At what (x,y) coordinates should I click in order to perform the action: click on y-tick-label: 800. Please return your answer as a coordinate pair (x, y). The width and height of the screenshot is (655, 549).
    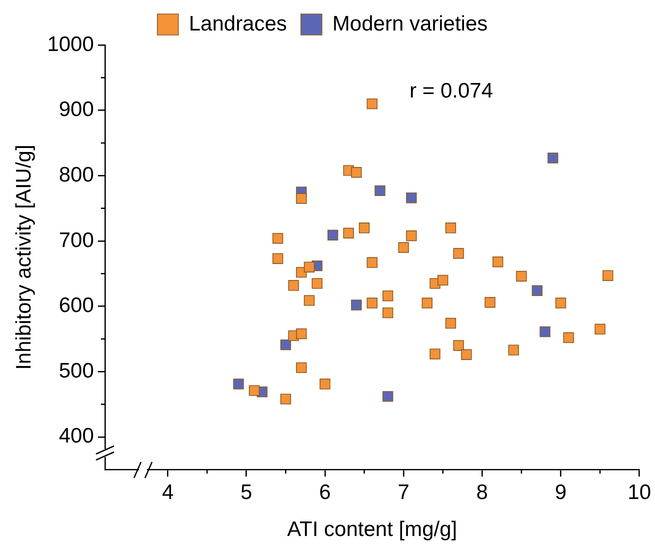
    Looking at the image, I should click on (76, 174).